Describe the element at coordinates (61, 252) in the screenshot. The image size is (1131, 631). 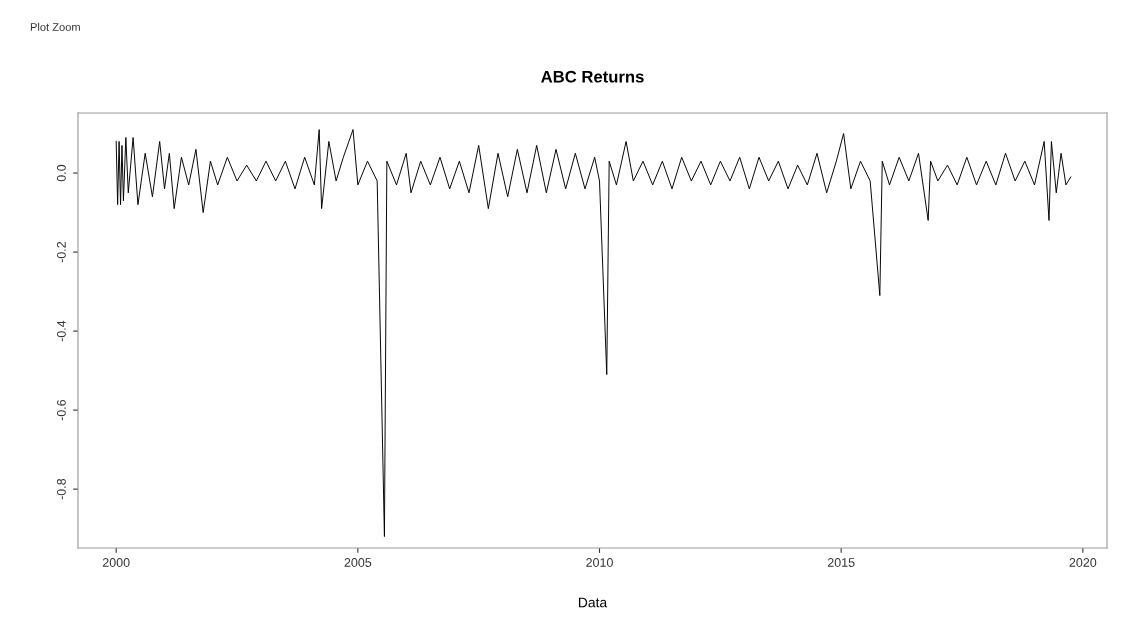
I see `y-tick-label: -0.2` at that location.